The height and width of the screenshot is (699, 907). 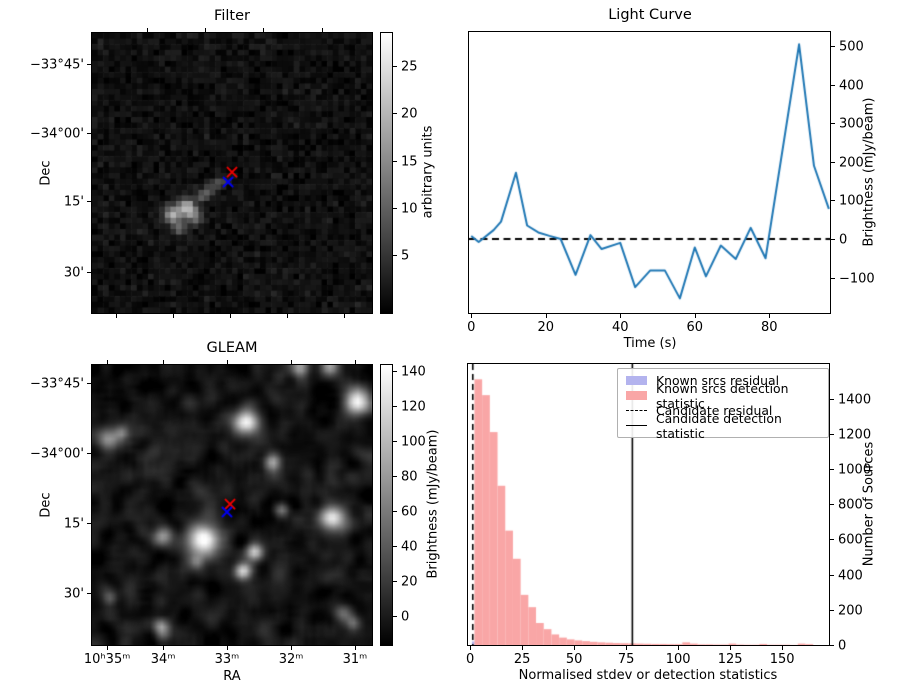 I want to click on gleam-image, so click(x=232, y=505).